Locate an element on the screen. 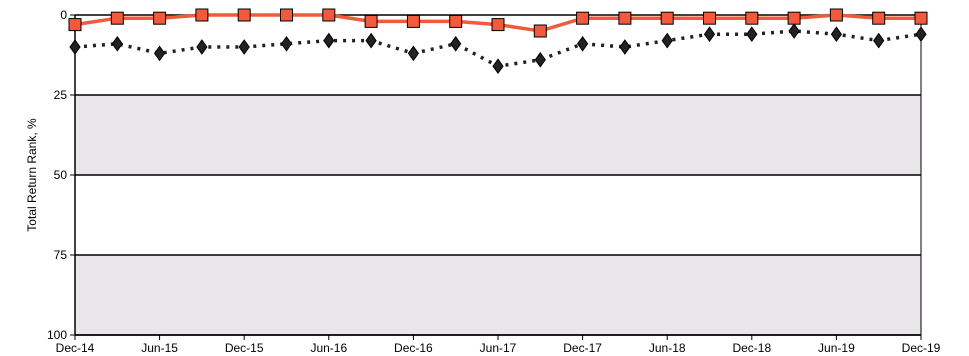  x-tick-label-8: Dec-18 is located at coordinates (751, 348).